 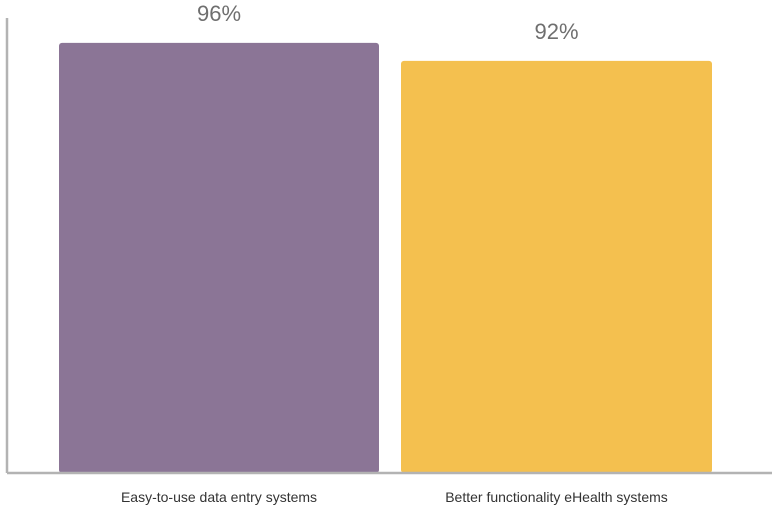 What do you see at coordinates (219, 497) in the screenshot?
I see `x-tick-label-1: Easy-to-use data entry systems` at bounding box center [219, 497].